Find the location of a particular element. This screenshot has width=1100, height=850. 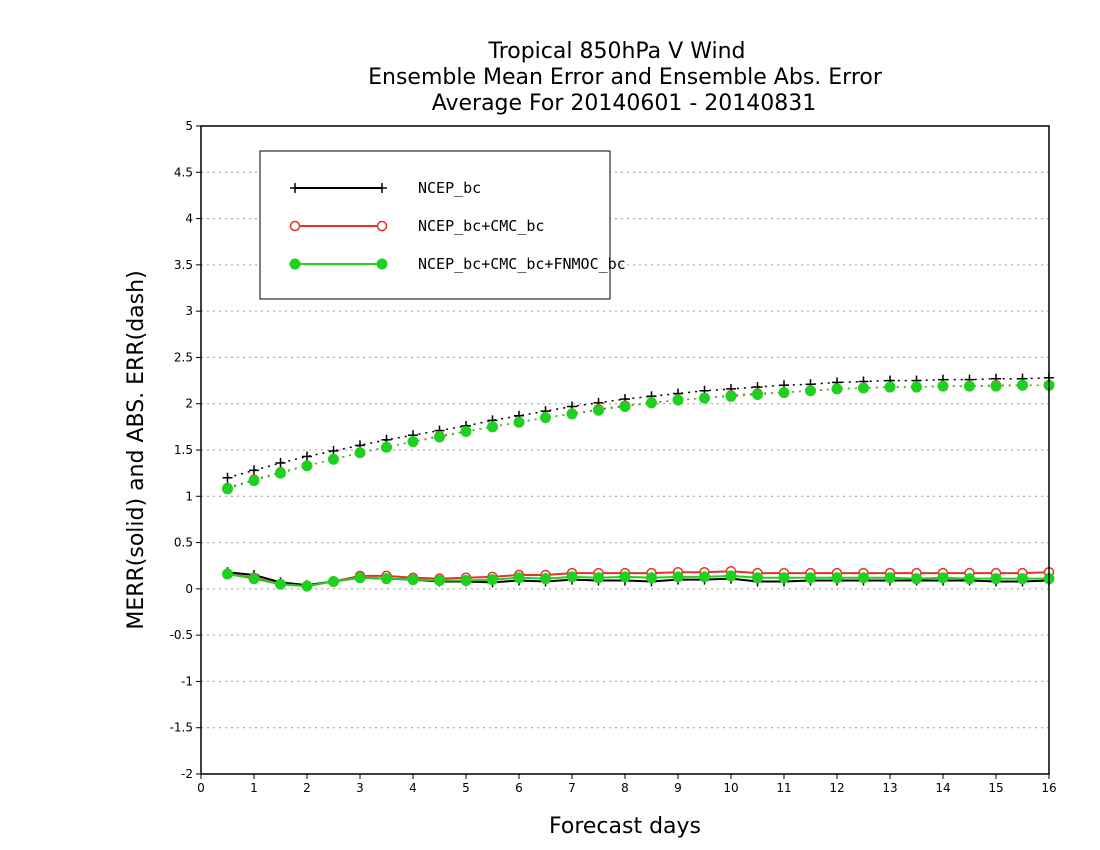

x-tick-label: 10 is located at coordinates (730, 788).